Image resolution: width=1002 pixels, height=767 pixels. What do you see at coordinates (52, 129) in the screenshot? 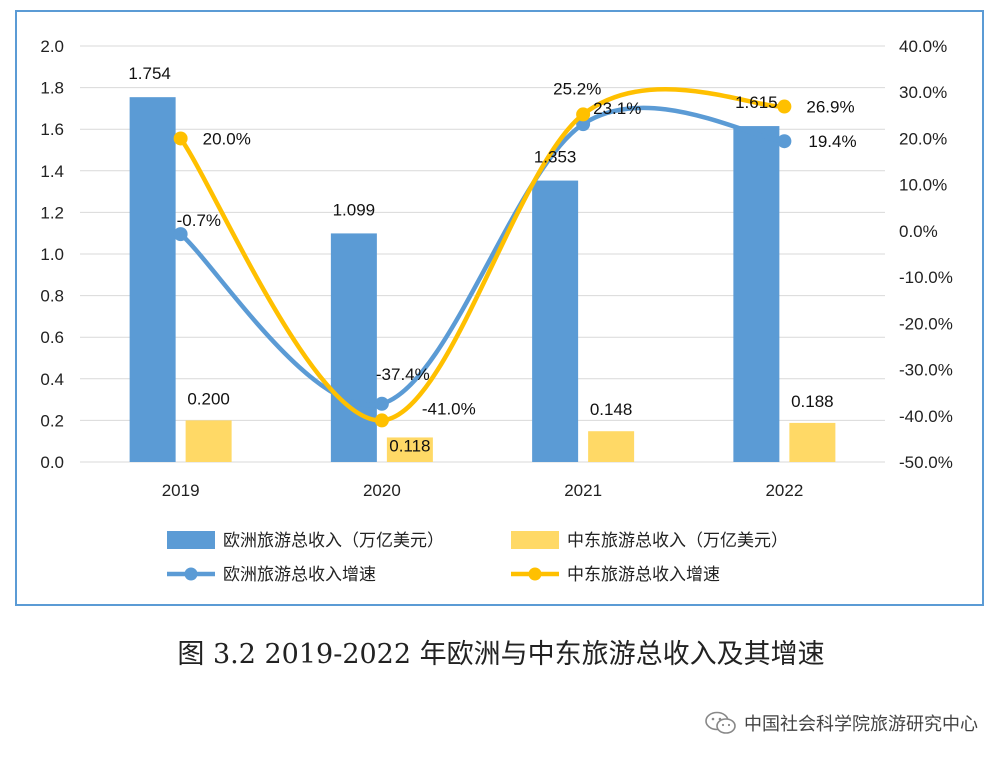
I see `y-left-tick-label: 1.6` at bounding box center [52, 129].